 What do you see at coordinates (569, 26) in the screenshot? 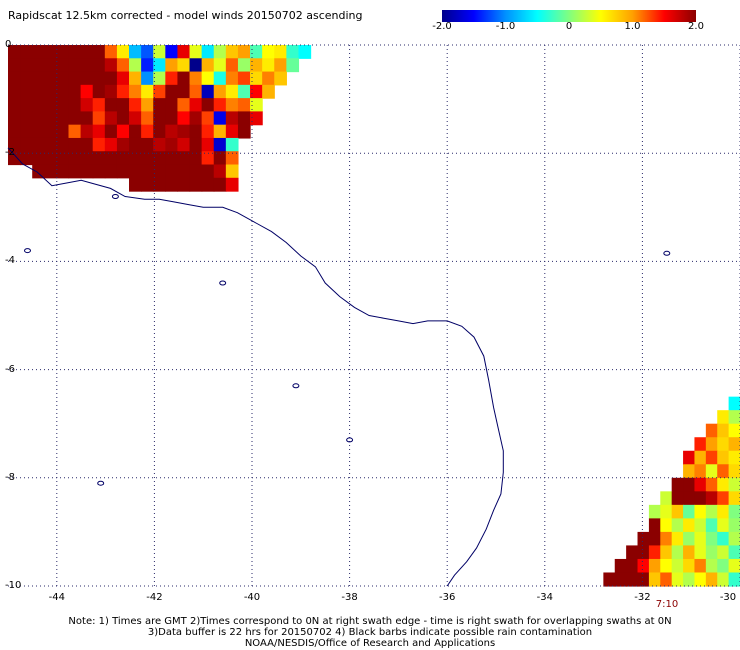
I see `colorbar-tick-label: 0` at bounding box center [569, 26].